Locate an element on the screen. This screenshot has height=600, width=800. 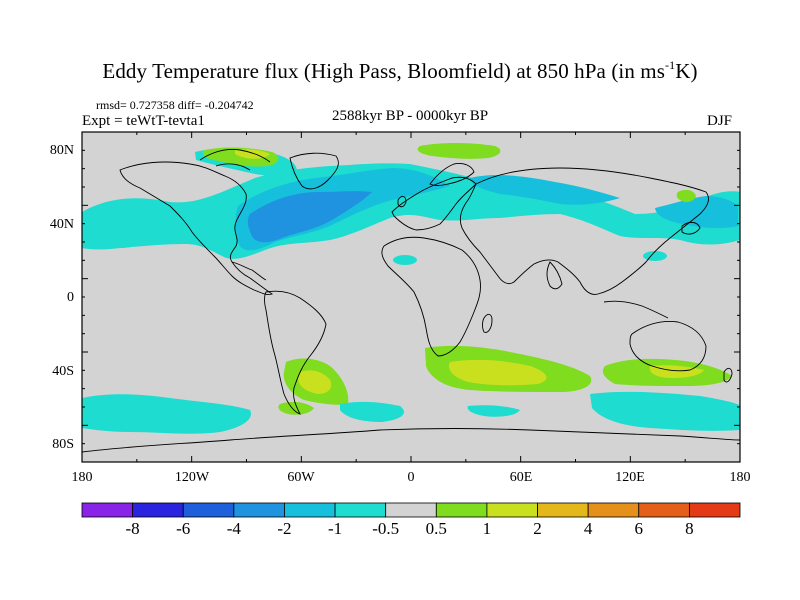
south-america-yellow-core is located at coordinates (315, 382).